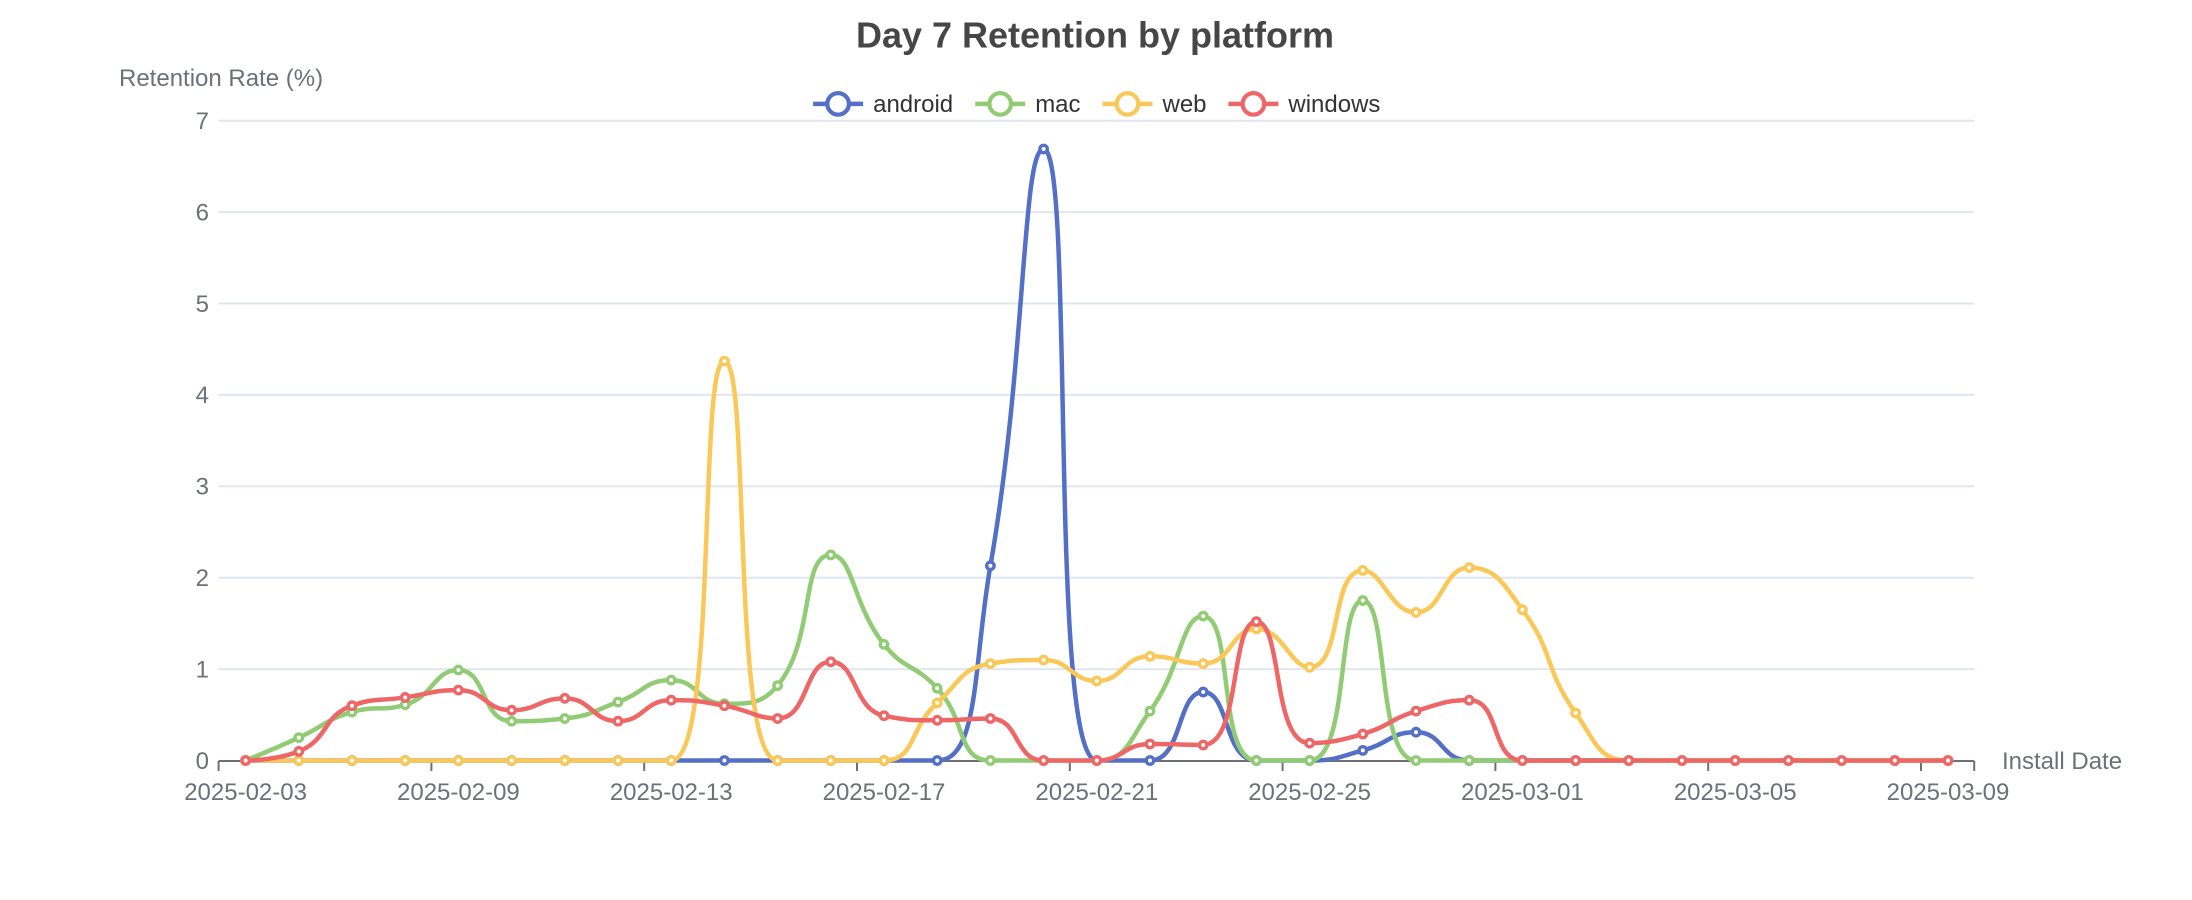  I want to click on svg-text: android, so click(913, 104).